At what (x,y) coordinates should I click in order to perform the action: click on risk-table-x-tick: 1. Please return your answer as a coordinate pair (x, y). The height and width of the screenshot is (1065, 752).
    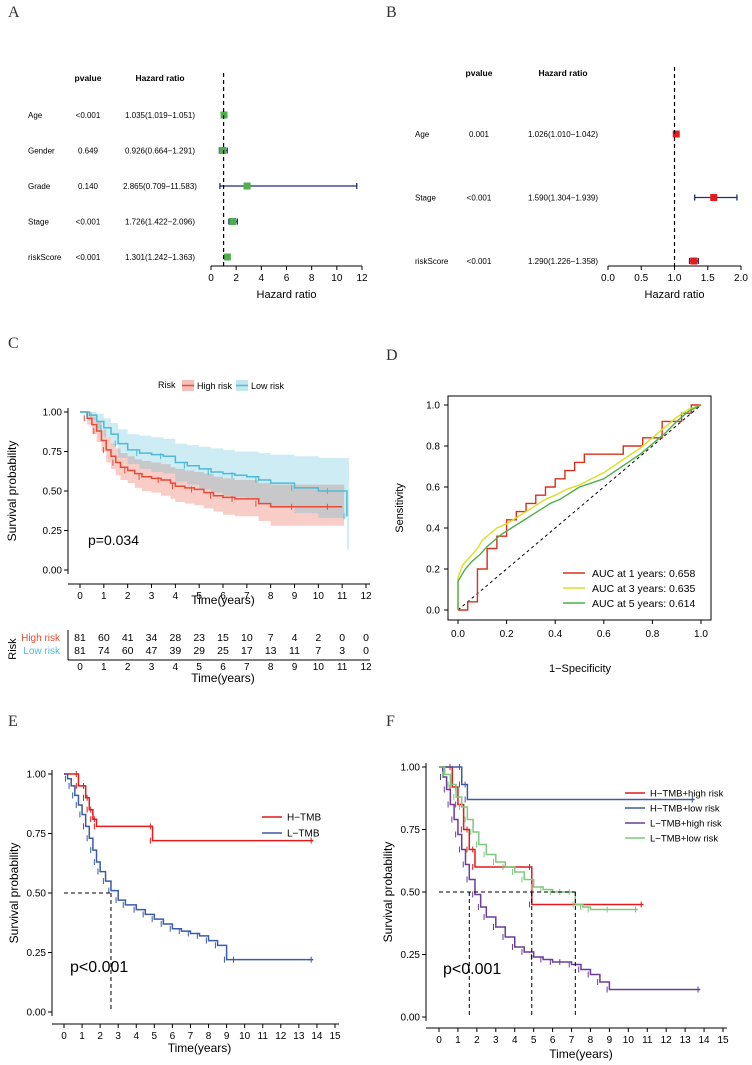
    Looking at the image, I should click on (104, 667).